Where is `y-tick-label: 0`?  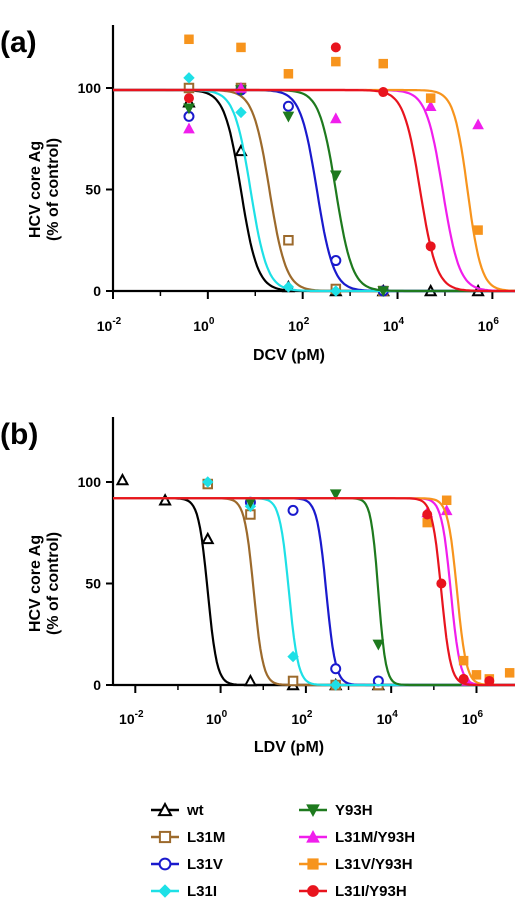
y-tick-label: 0 is located at coordinates (97, 685).